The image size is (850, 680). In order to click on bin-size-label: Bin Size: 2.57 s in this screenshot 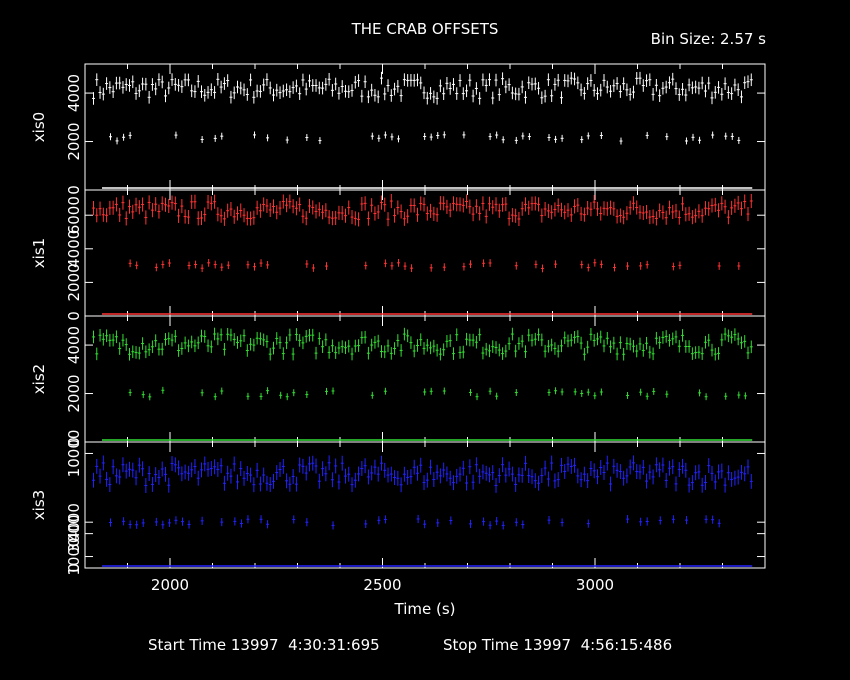, I will do `click(708, 39)`.